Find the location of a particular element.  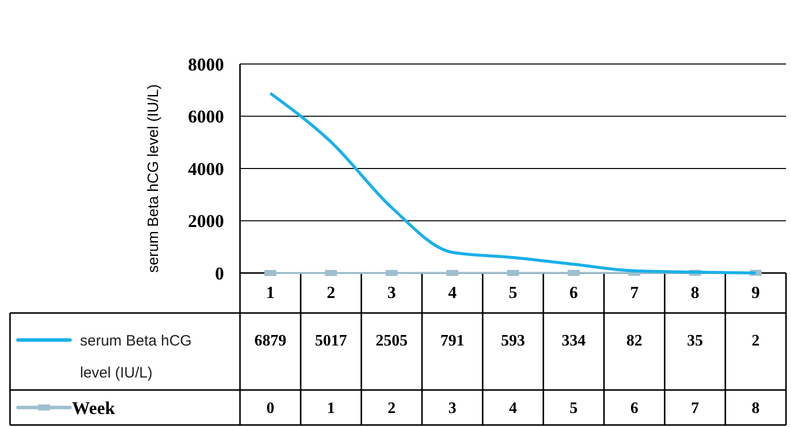

y-tick-label: 0 is located at coordinates (219, 273).